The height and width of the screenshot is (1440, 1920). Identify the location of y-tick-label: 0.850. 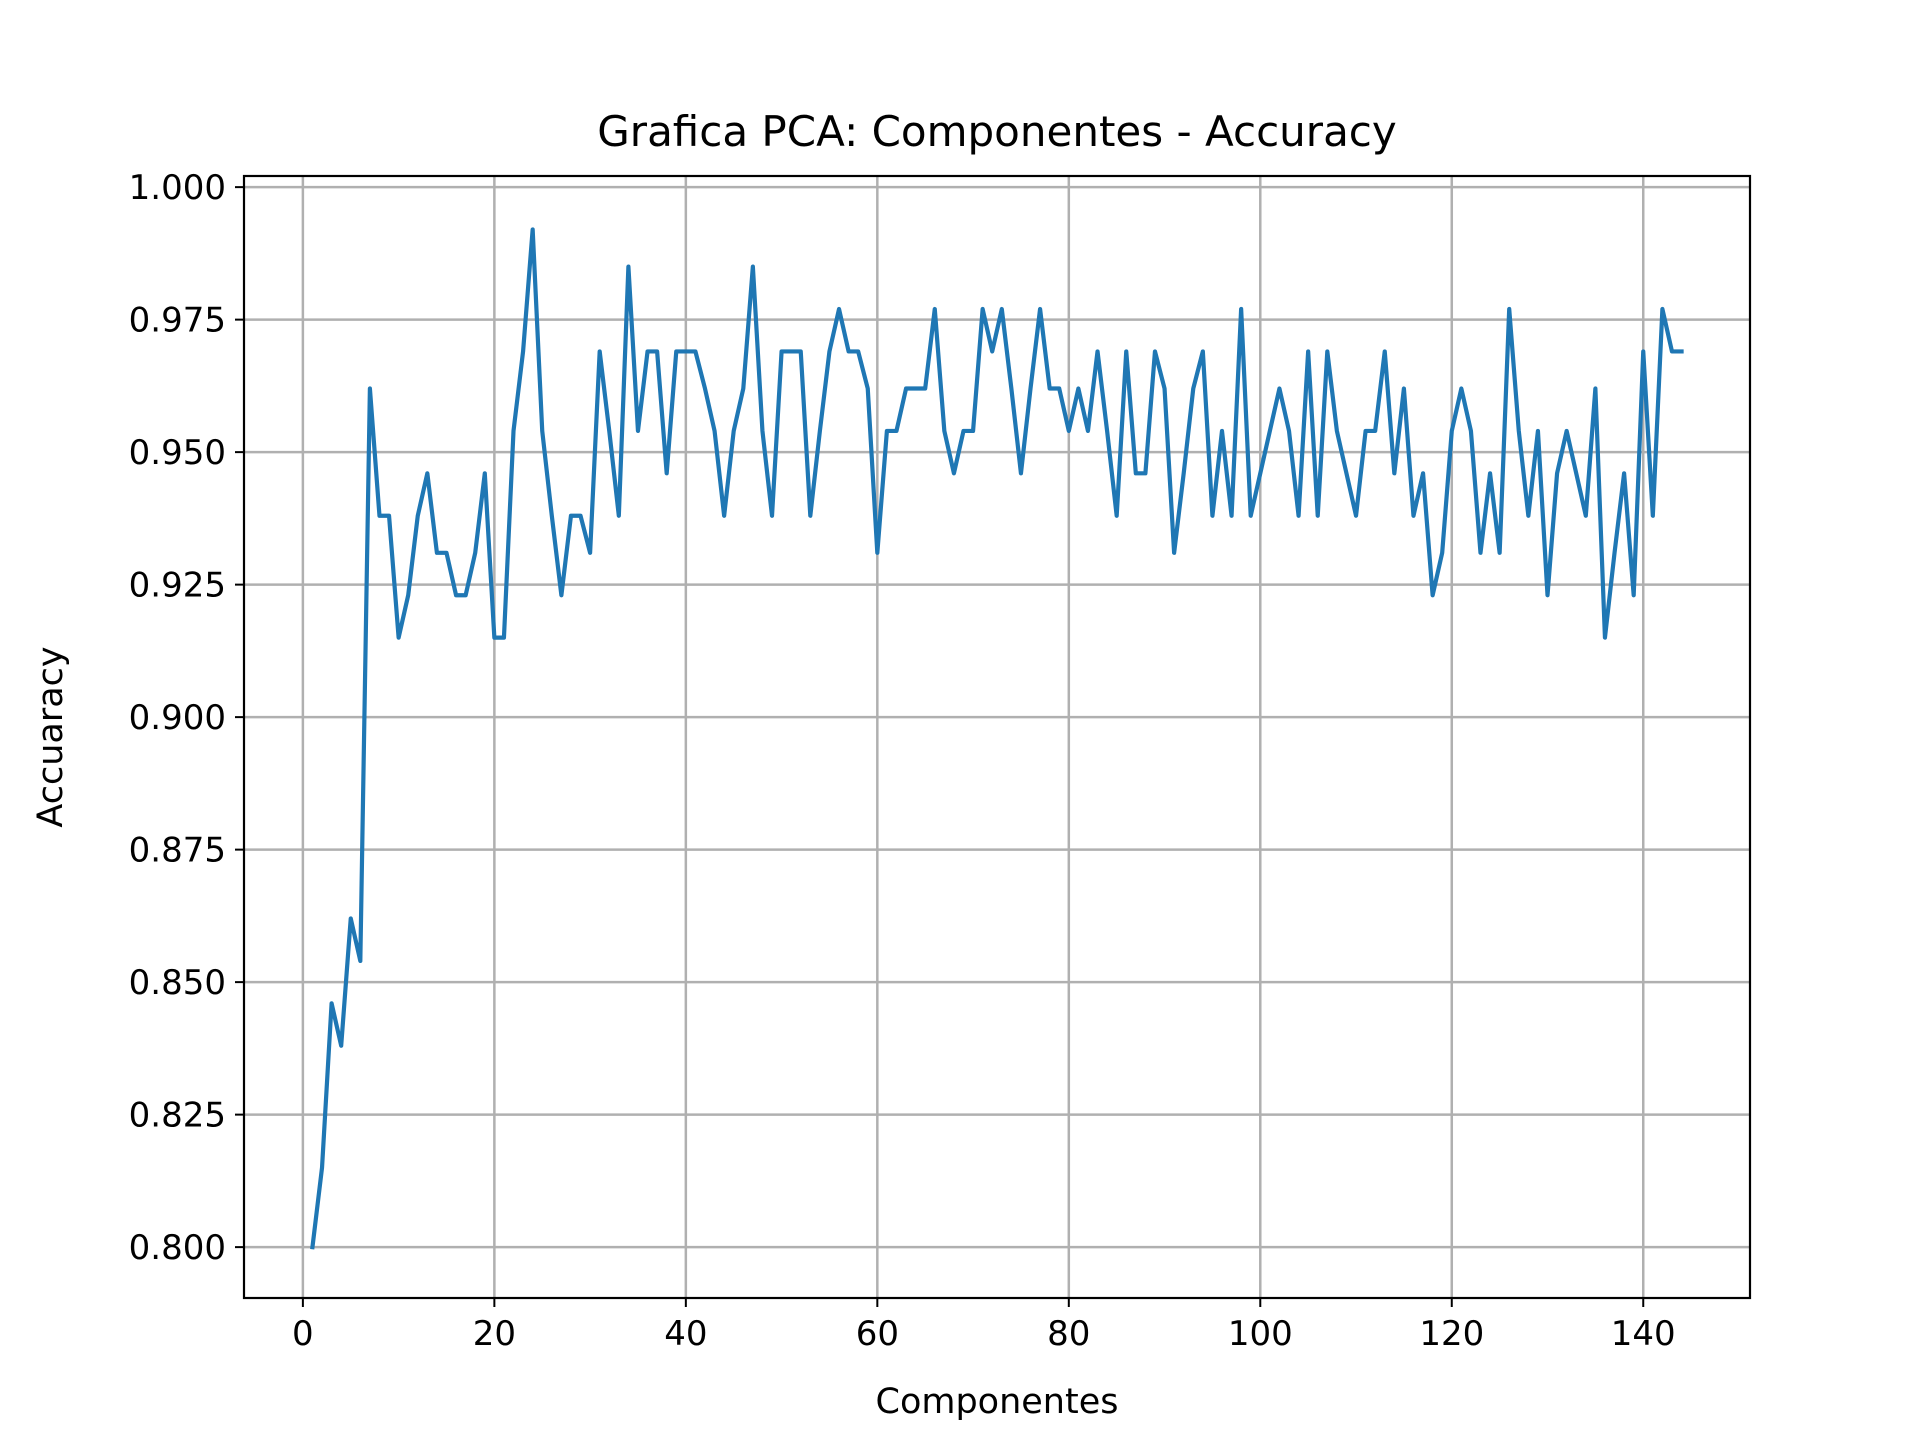
(177, 983).